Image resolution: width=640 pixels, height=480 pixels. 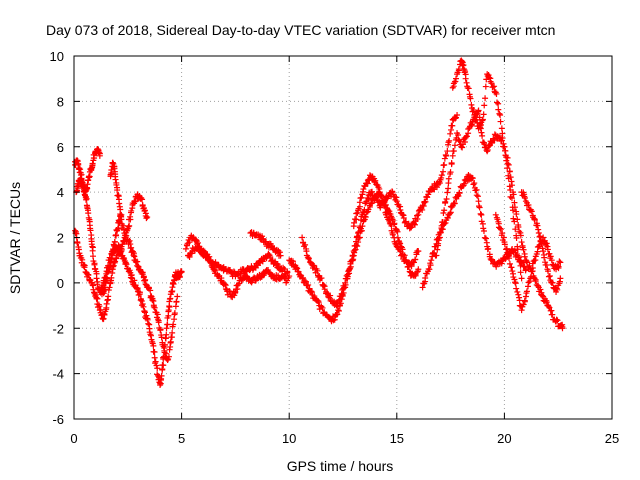 What do you see at coordinates (397, 438) in the screenshot?
I see `x-tick-label: 15` at bounding box center [397, 438].